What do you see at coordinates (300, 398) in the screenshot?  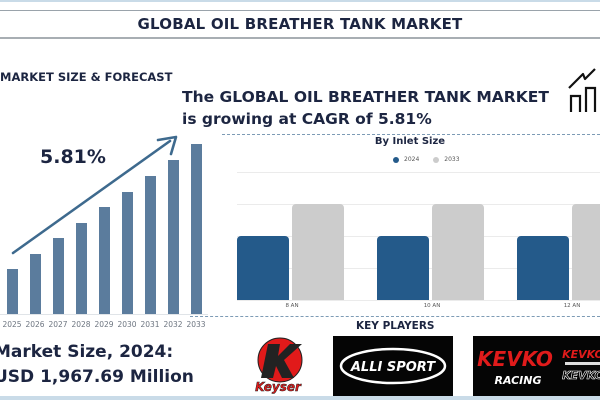 I see `bottom-accent-strip` at bounding box center [300, 398].